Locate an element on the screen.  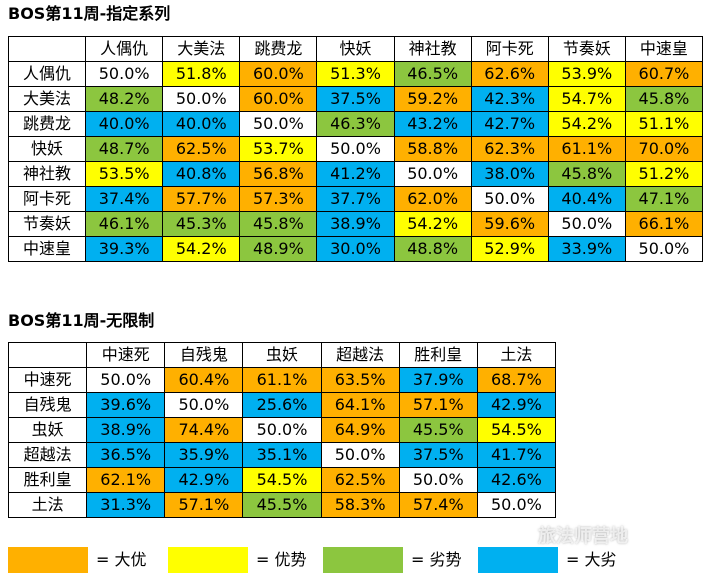
table-row: 超越法 36.5% 35.9% 35.1% 50.0% 37.5% 41.7% is located at coordinates (282, 455).